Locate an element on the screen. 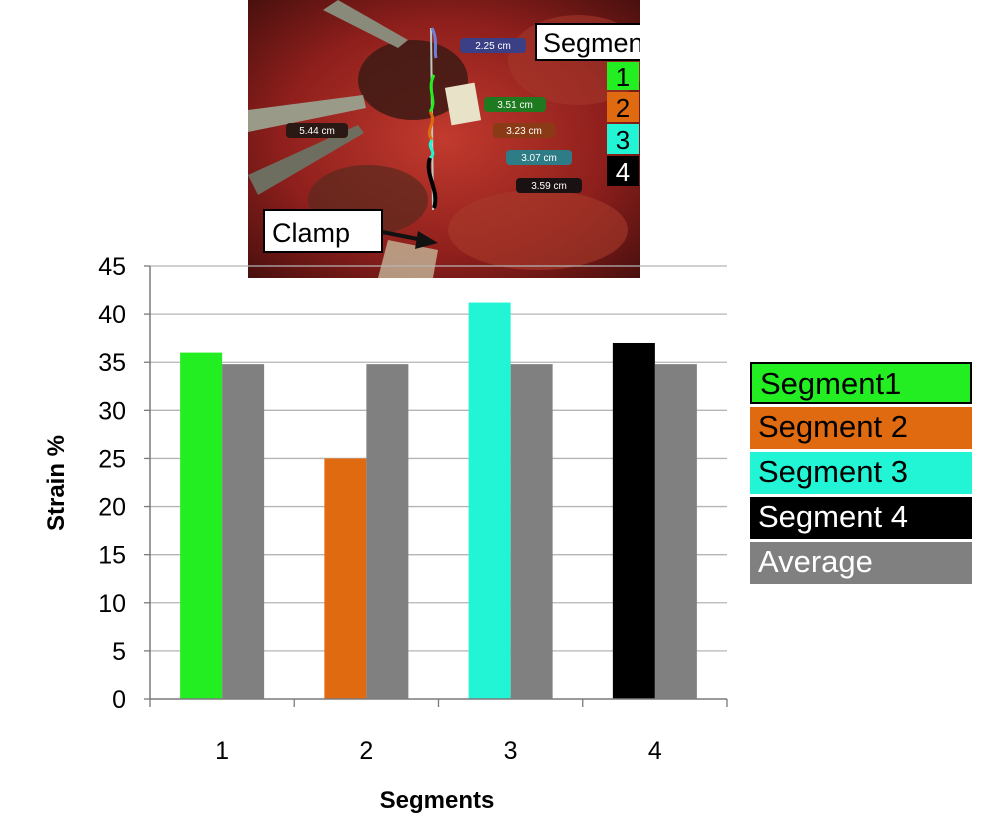 The width and height of the screenshot is (1000, 831). y-tick-label: 20 is located at coordinates (112, 508).